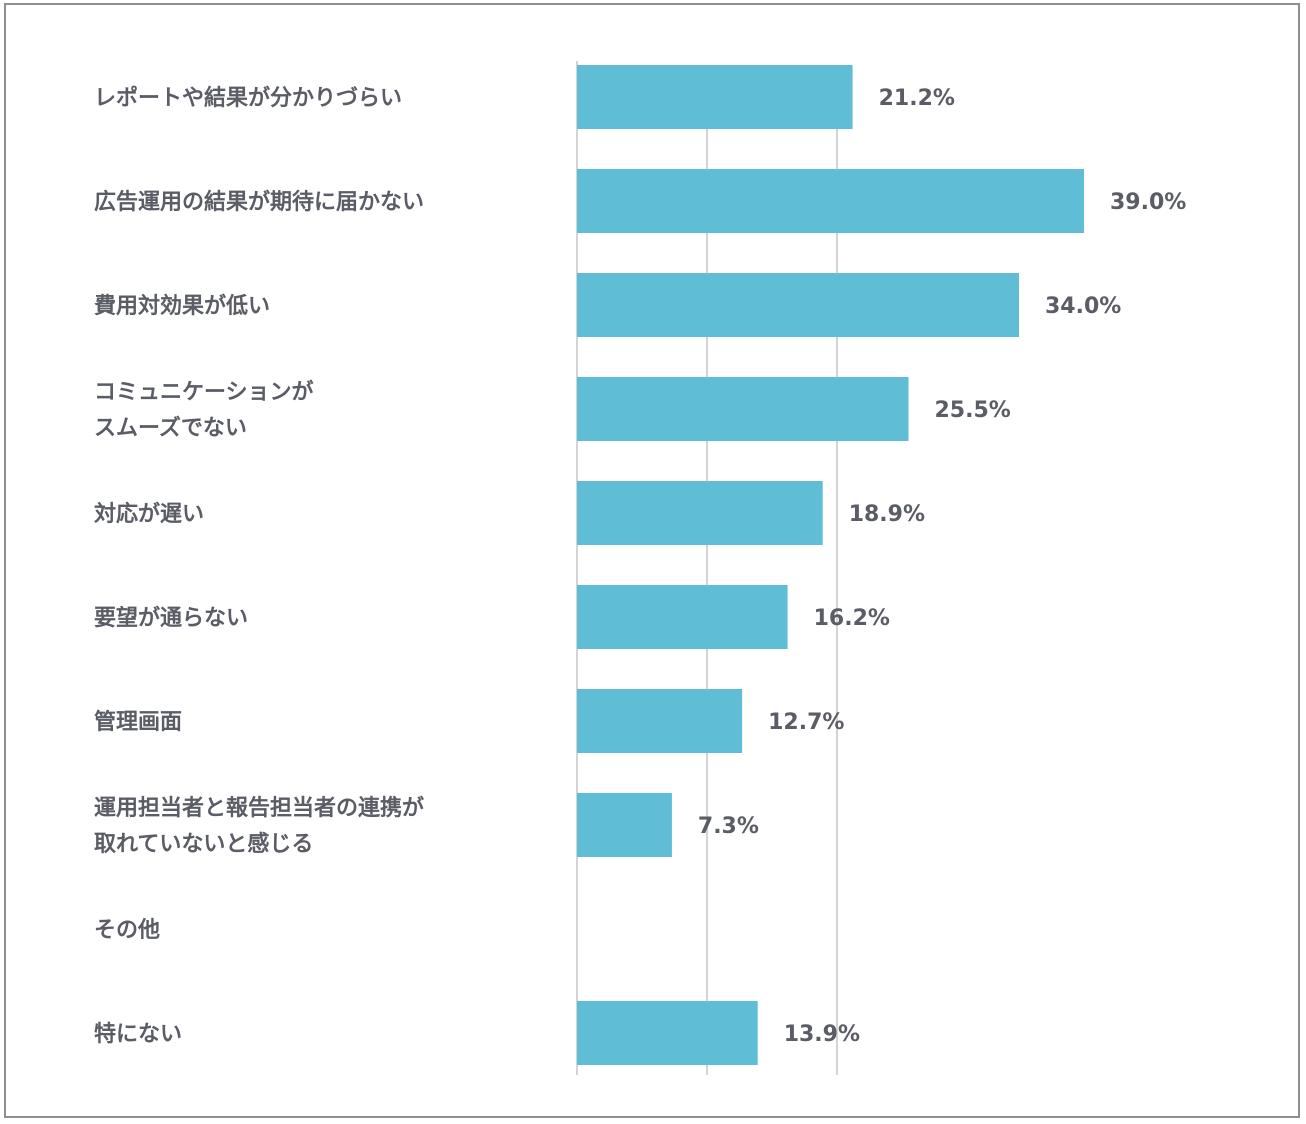 The height and width of the screenshot is (1124, 1306). What do you see at coordinates (138, 1034) in the screenshot?
I see `category-label: 特にない` at bounding box center [138, 1034].